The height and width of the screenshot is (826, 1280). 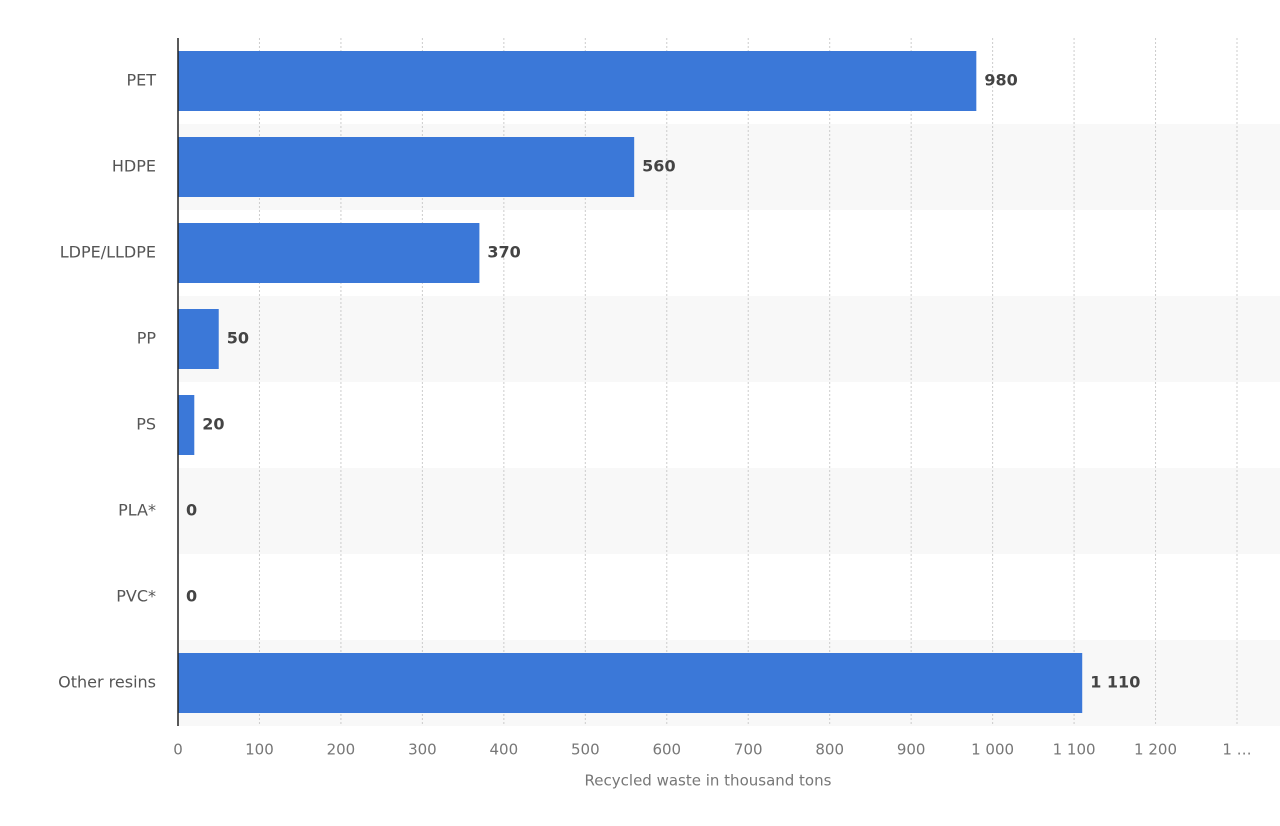 What do you see at coordinates (341, 750) in the screenshot?
I see `x-tick-label: 200` at bounding box center [341, 750].